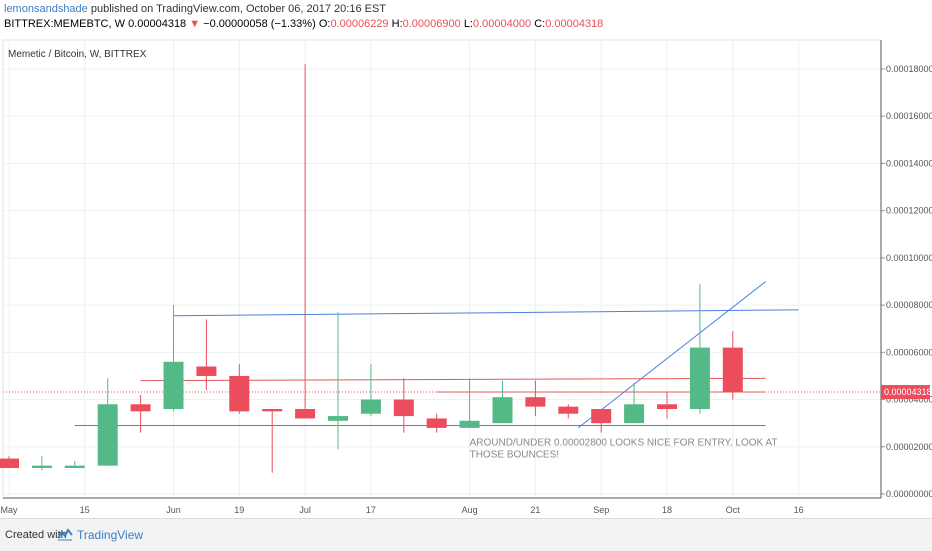  What do you see at coordinates (431, 24) in the screenshot?
I see `high-value: 0.00006900` at bounding box center [431, 24].